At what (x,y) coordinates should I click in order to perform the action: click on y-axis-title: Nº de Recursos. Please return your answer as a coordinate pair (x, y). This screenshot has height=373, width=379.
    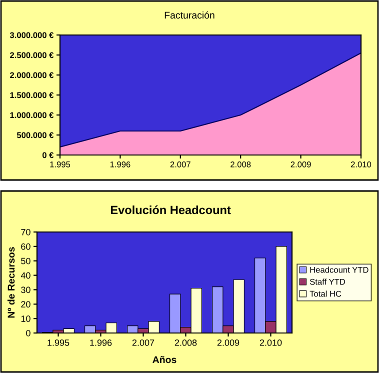
    Looking at the image, I should click on (11, 282).